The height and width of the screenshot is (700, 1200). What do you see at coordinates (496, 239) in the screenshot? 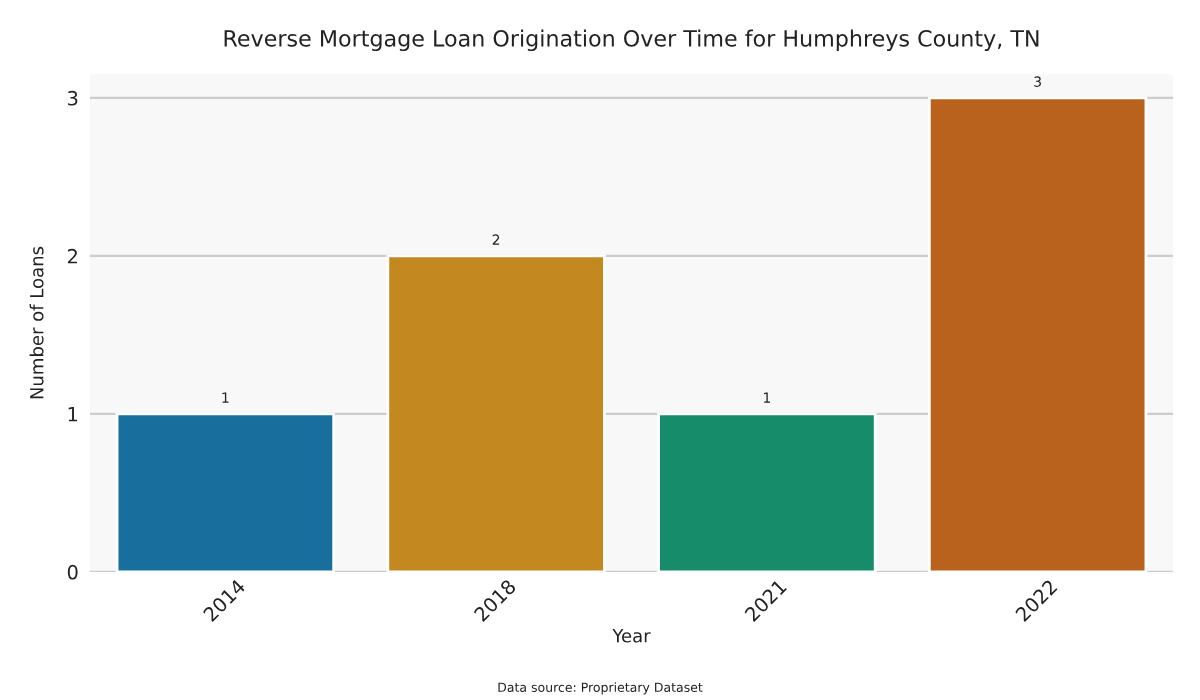
I see `data-label: 2` at bounding box center [496, 239].